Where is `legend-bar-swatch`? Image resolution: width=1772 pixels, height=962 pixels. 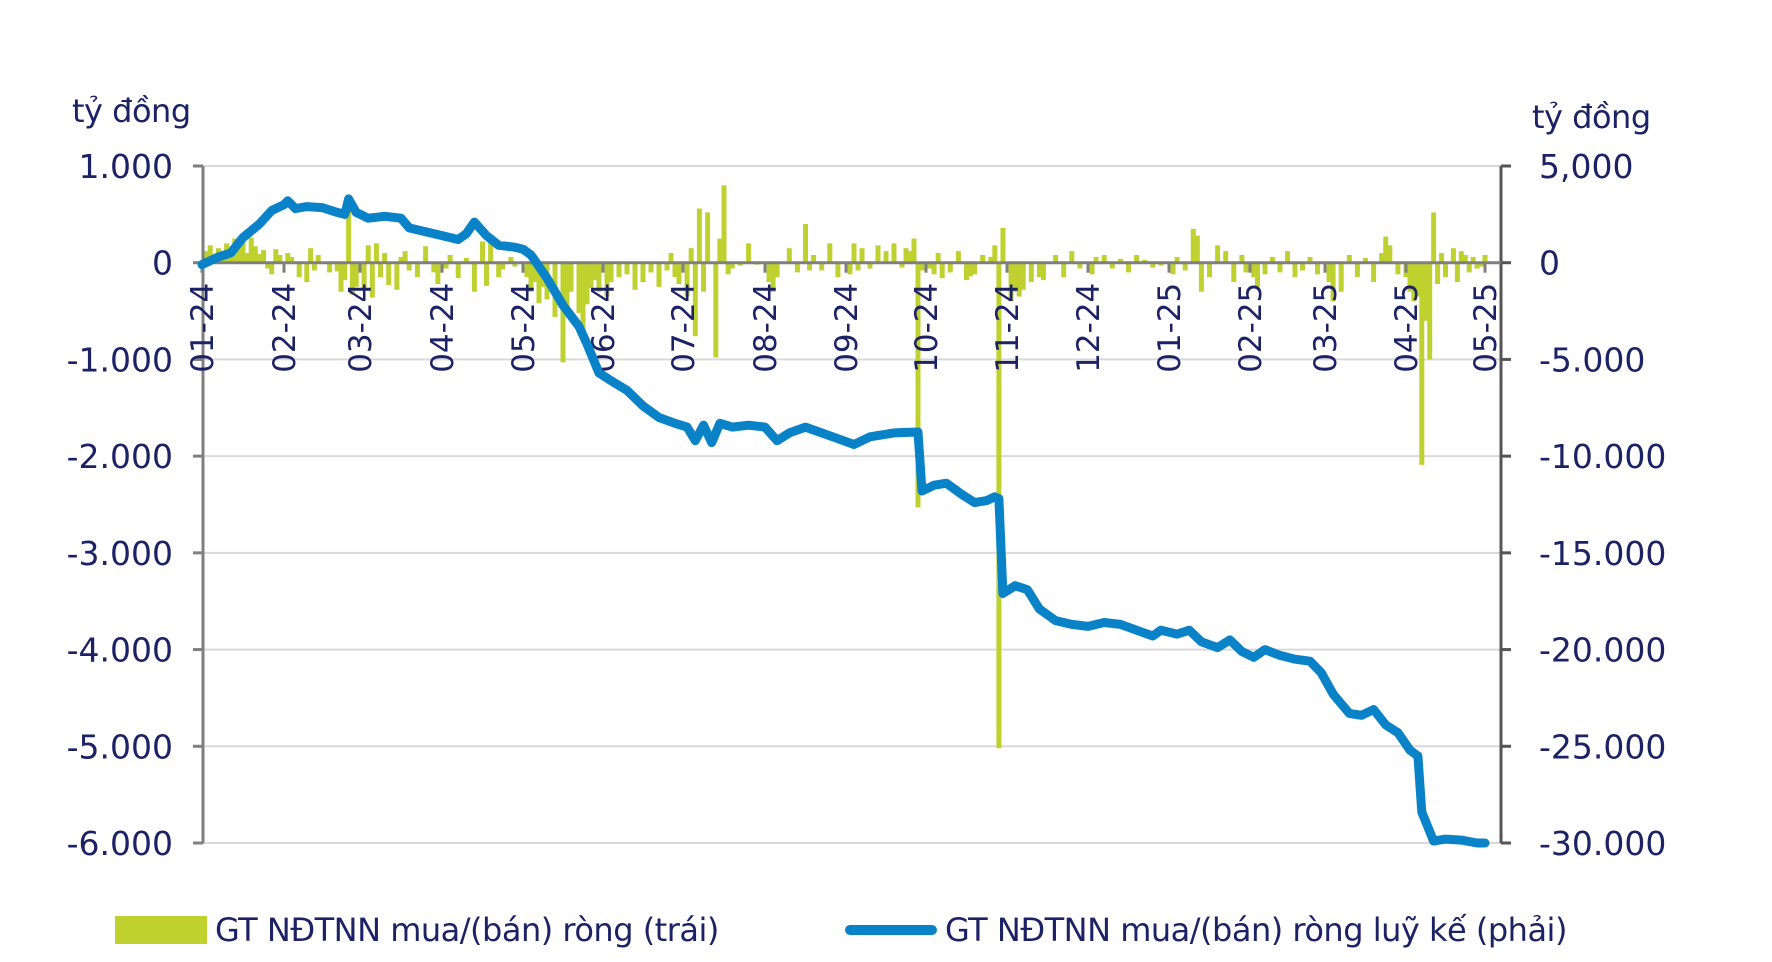 legend-bar-swatch is located at coordinates (161, 930).